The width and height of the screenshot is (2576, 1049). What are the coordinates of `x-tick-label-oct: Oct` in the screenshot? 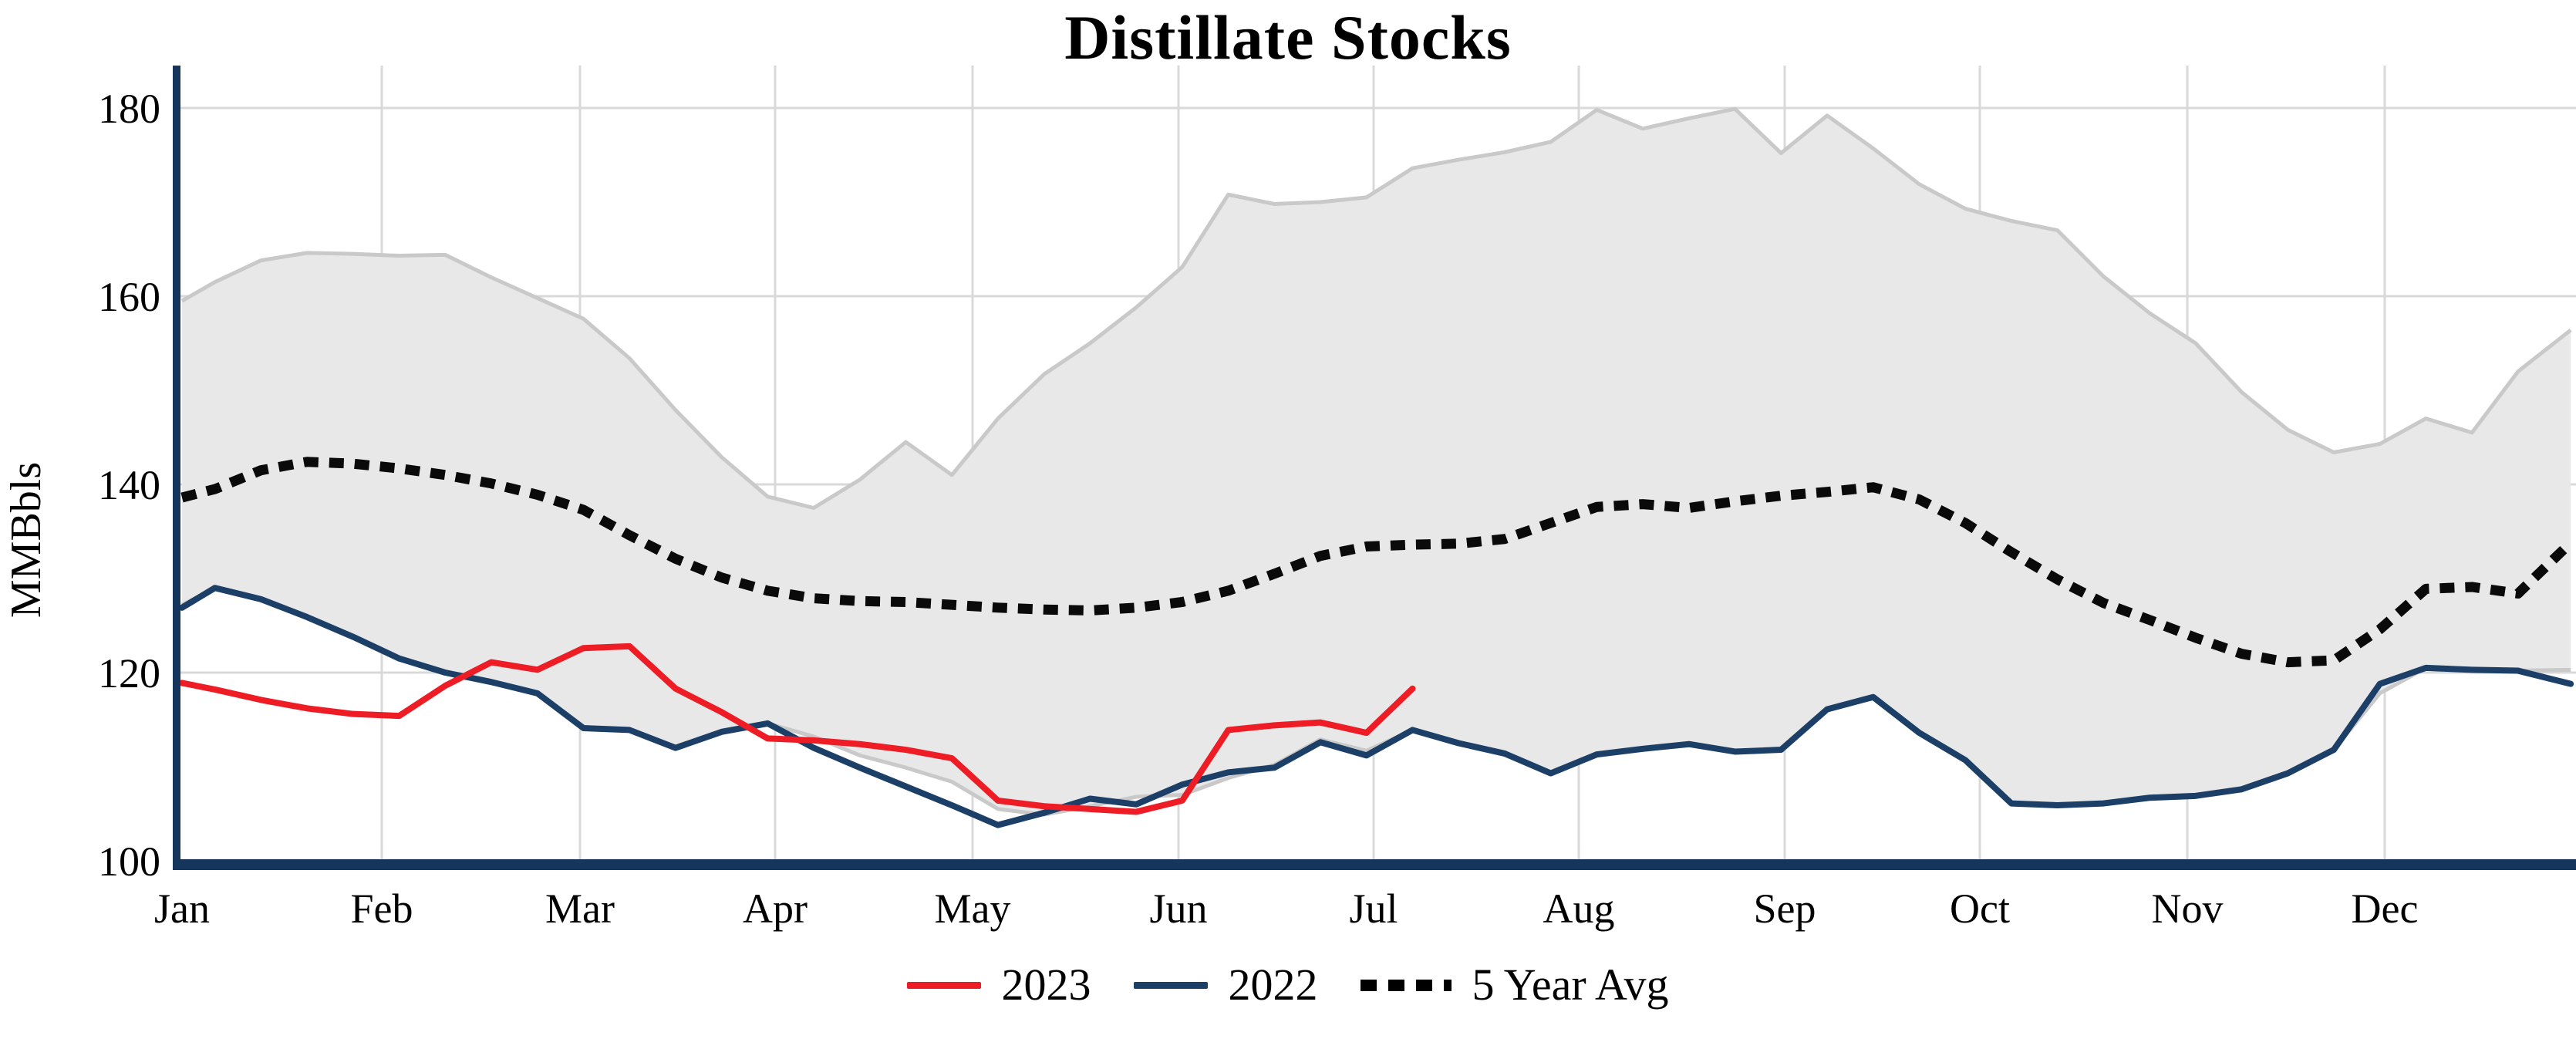 It's located at (1980, 909).